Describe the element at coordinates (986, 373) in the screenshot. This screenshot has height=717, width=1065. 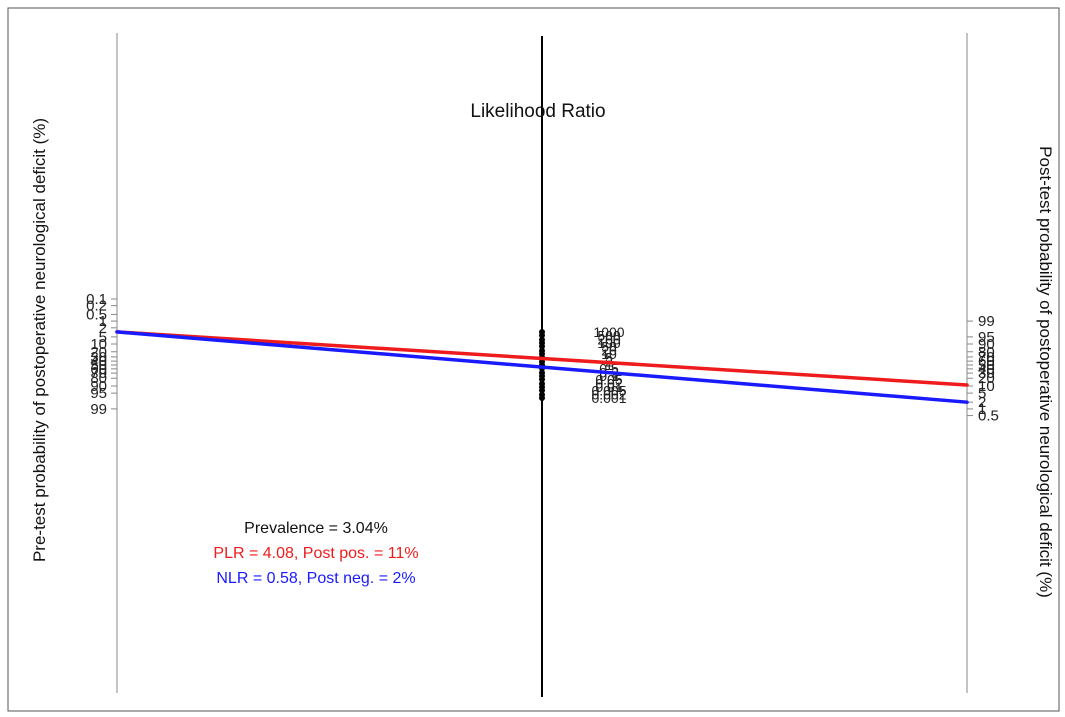
I see `right-tick-label: 30` at that location.